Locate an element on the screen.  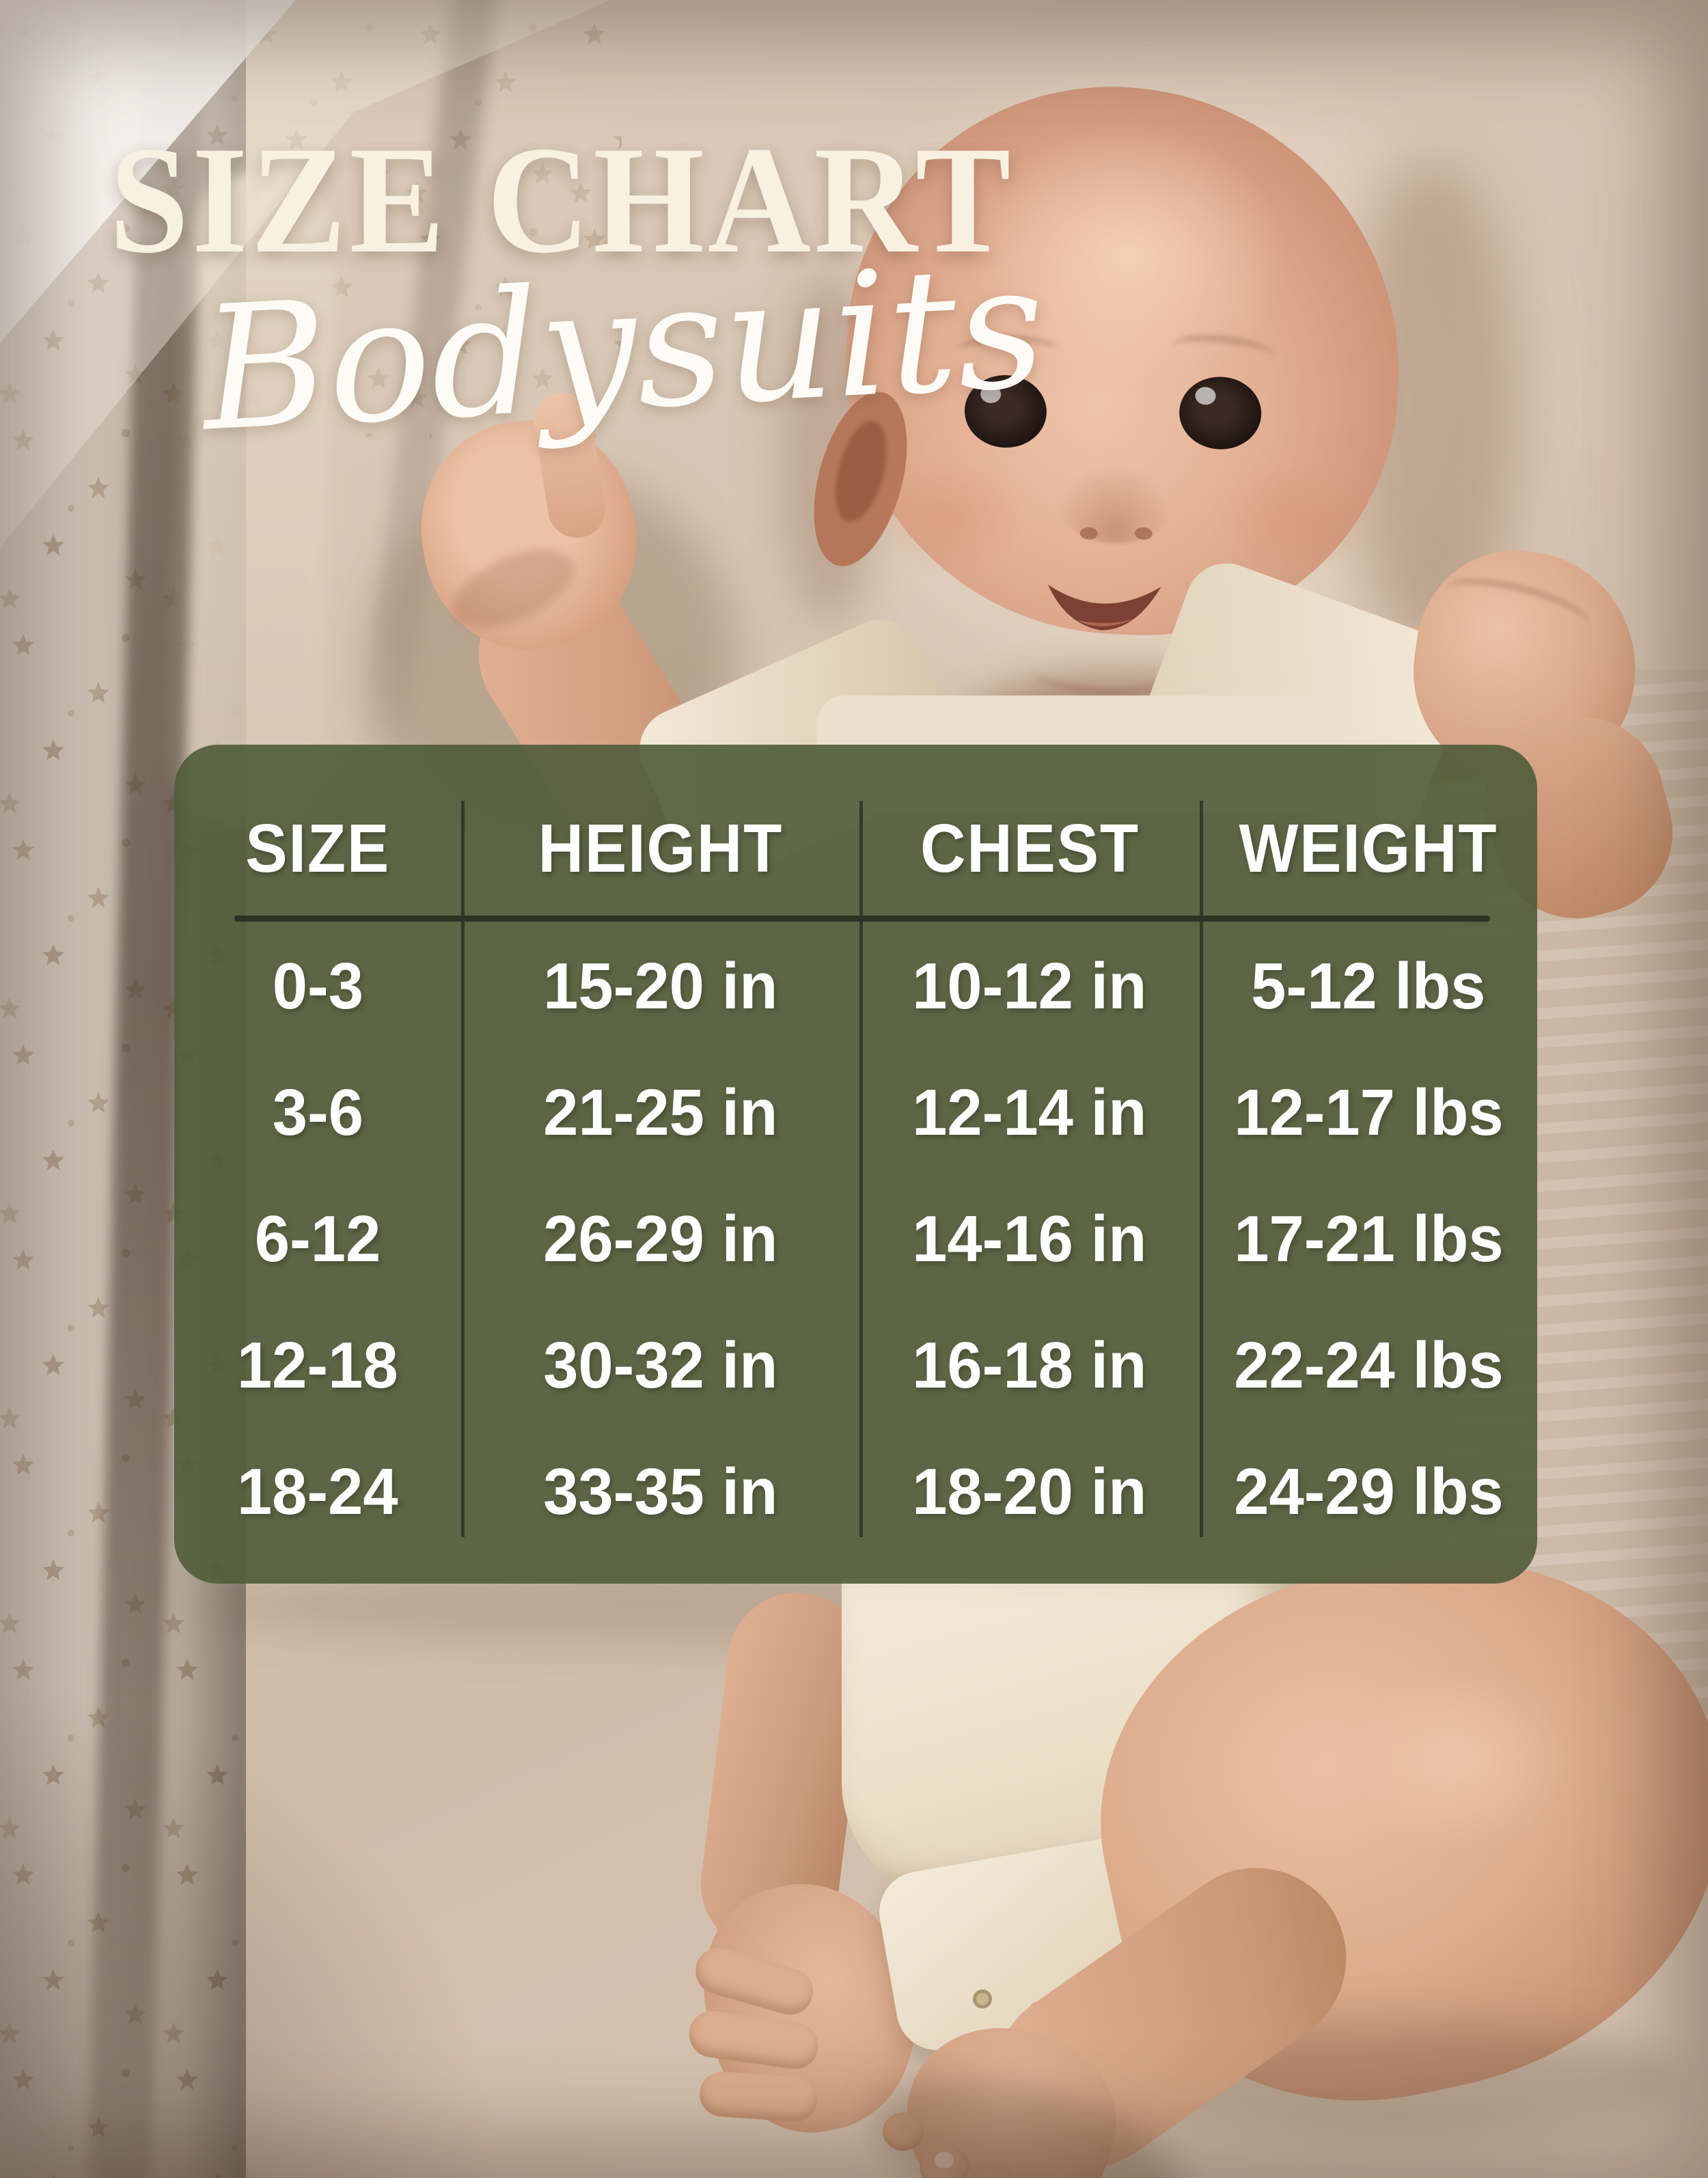
table-header-row: SIZE HEIGHT CHEST WEIGHT is located at coordinates (856, 830).